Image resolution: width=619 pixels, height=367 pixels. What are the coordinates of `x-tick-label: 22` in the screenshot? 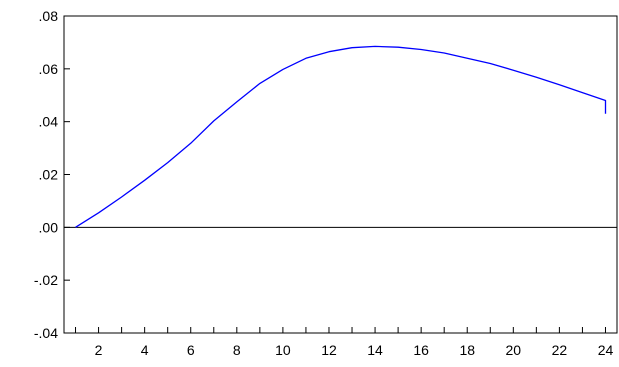 It's located at (560, 350).